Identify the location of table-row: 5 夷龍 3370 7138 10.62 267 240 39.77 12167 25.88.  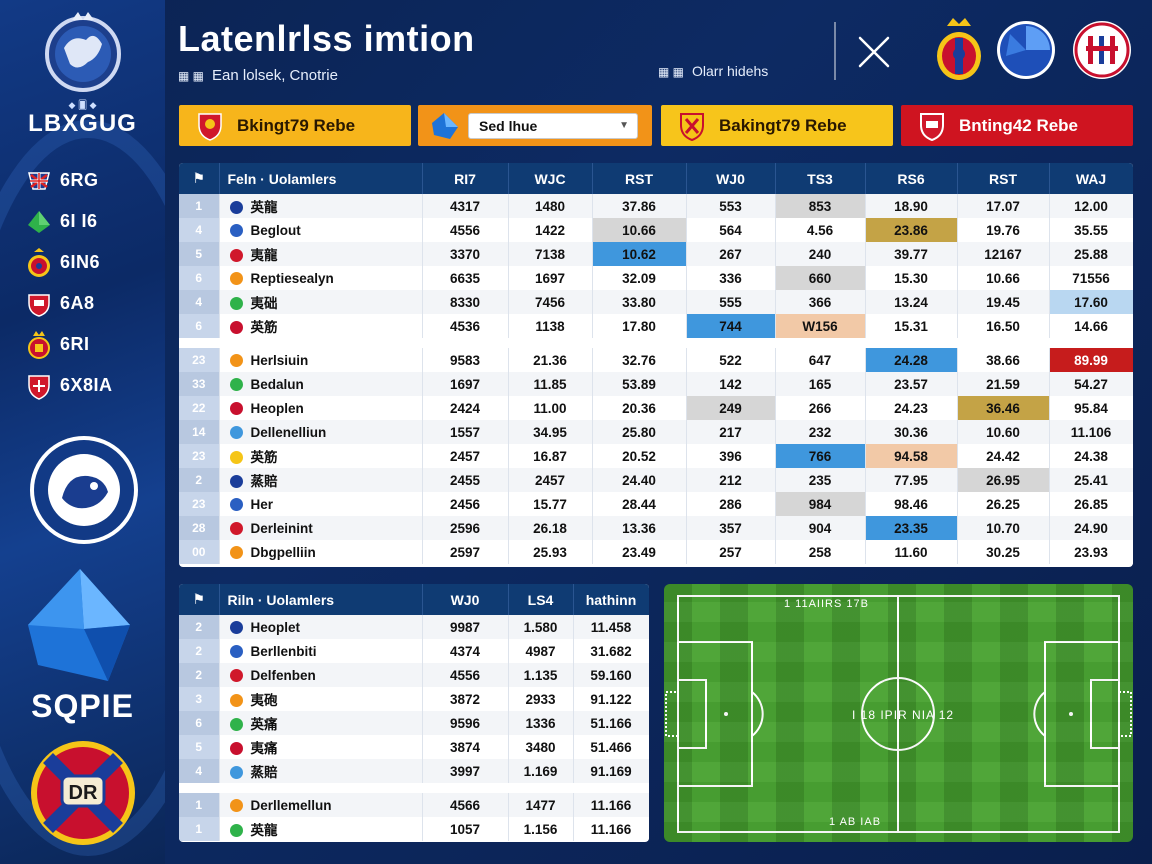
(656, 254).